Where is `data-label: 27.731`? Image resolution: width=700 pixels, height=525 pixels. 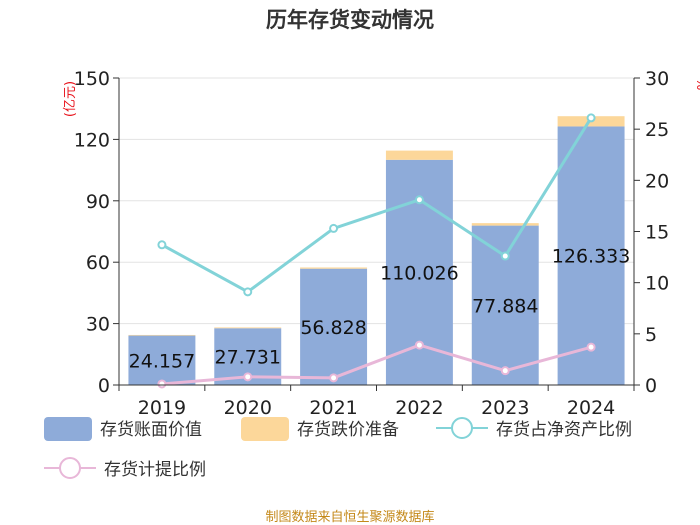 data-label: 27.731 is located at coordinates (248, 358).